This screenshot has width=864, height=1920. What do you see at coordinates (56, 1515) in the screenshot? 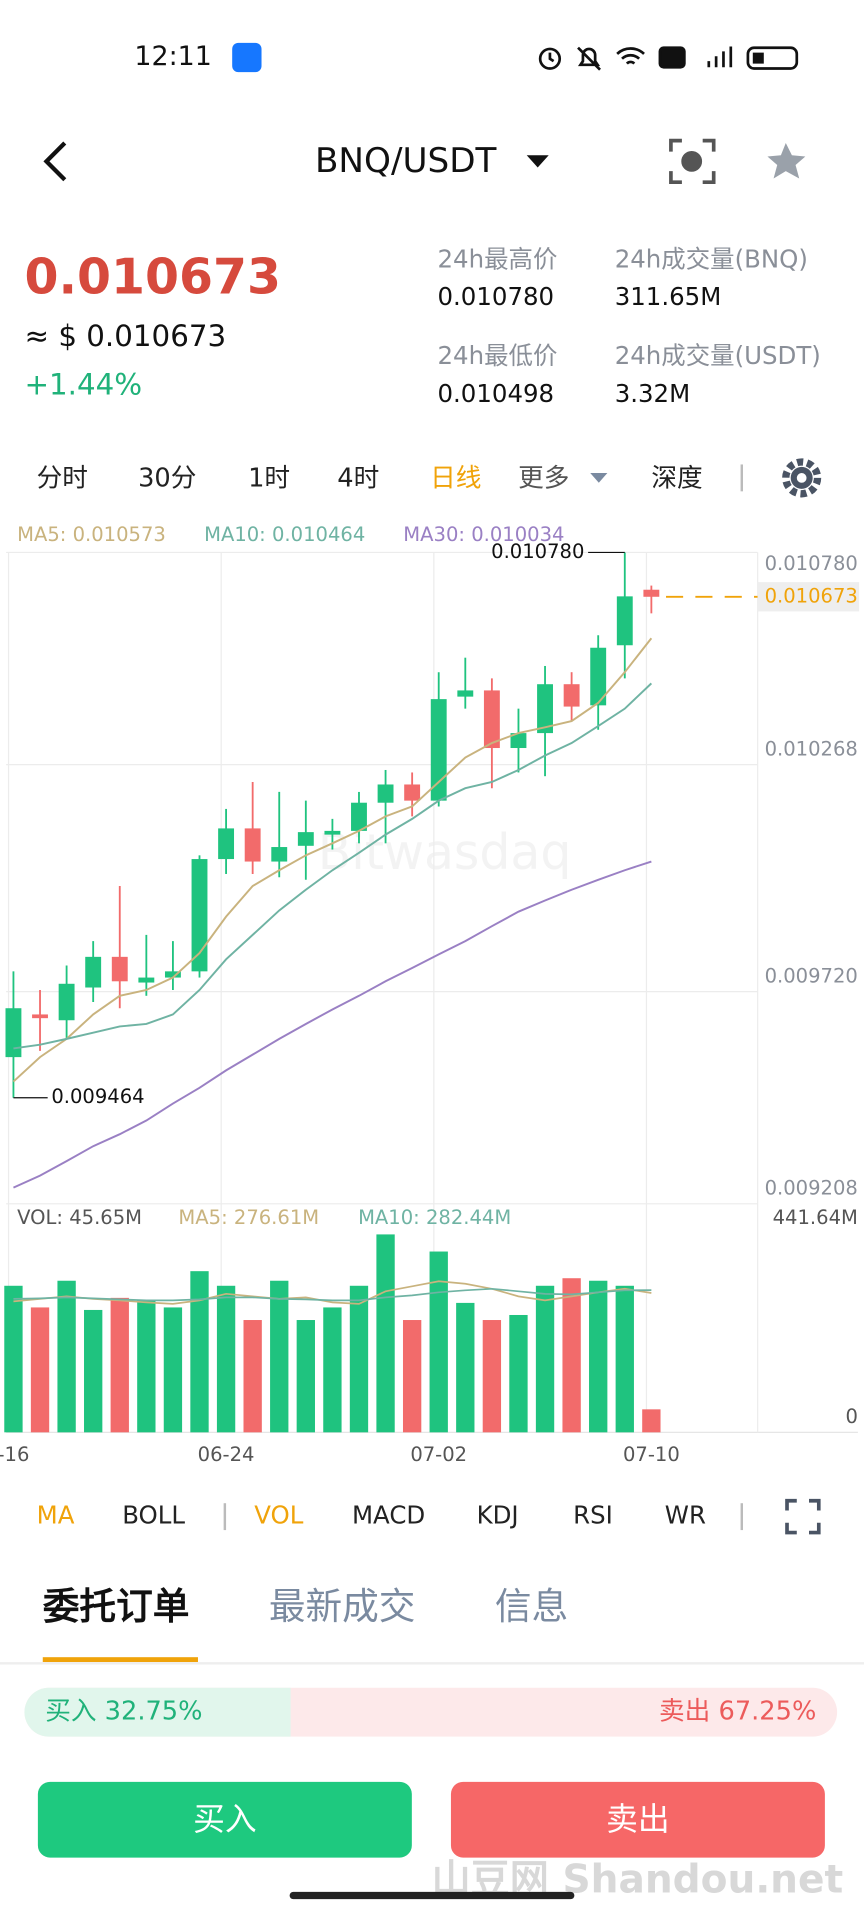
I see `indicator-tab: MA` at bounding box center [56, 1515].